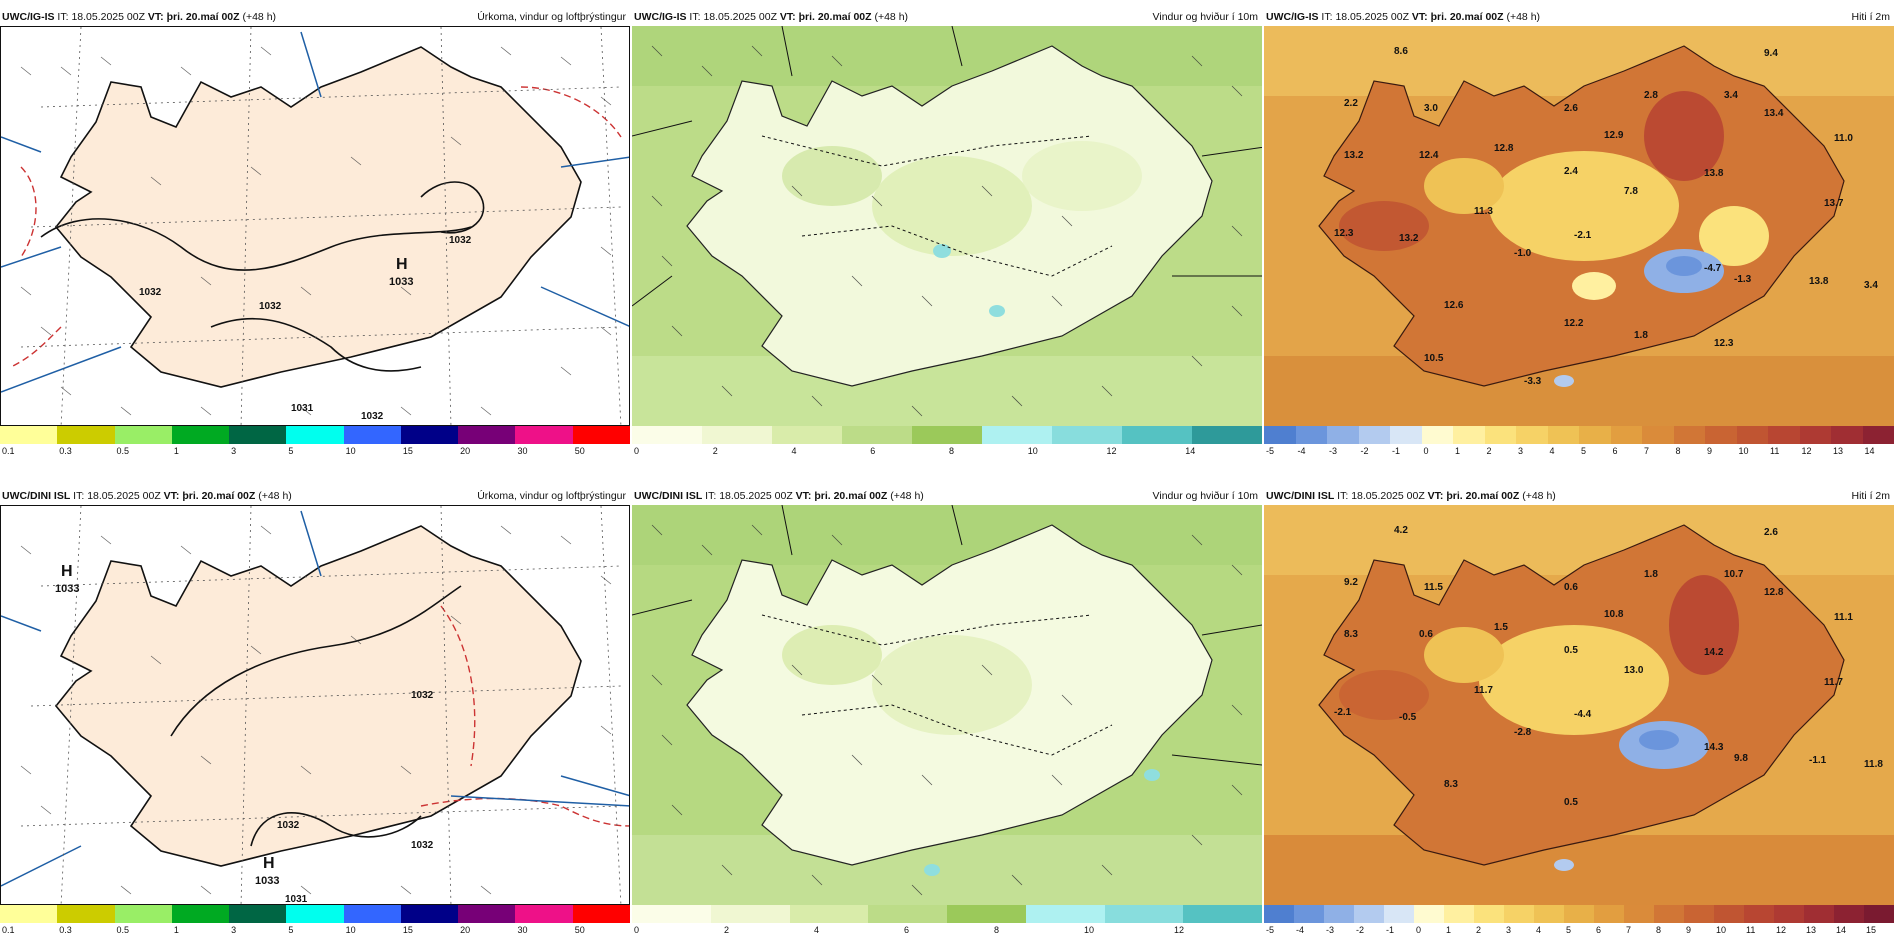 This screenshot has width=1900, height=952. Describe the element at coordinates (1429, 155) in the screenshot. I see `temperature-label: 12.4` at that location.